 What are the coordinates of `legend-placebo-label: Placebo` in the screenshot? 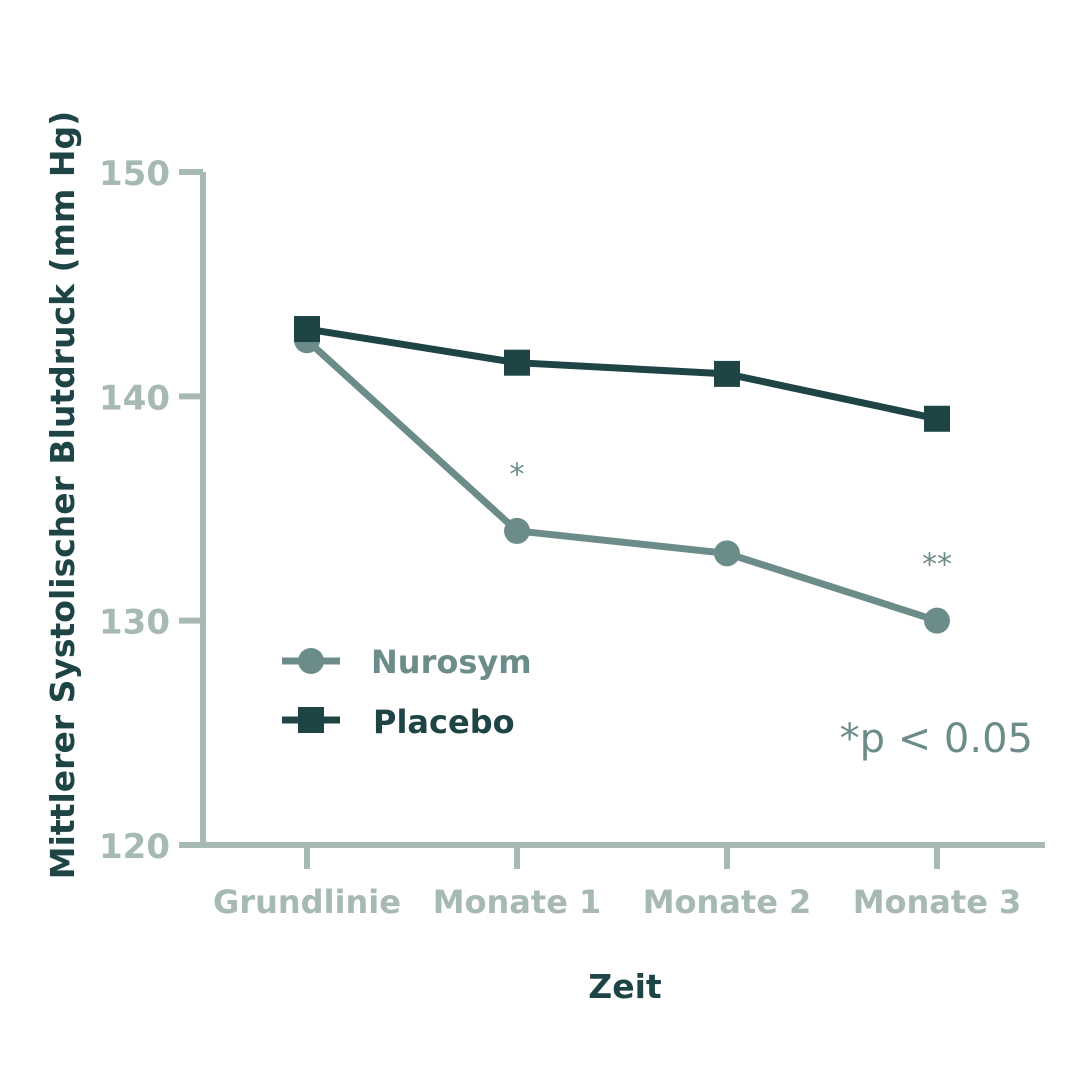 It's located at (444, 722).